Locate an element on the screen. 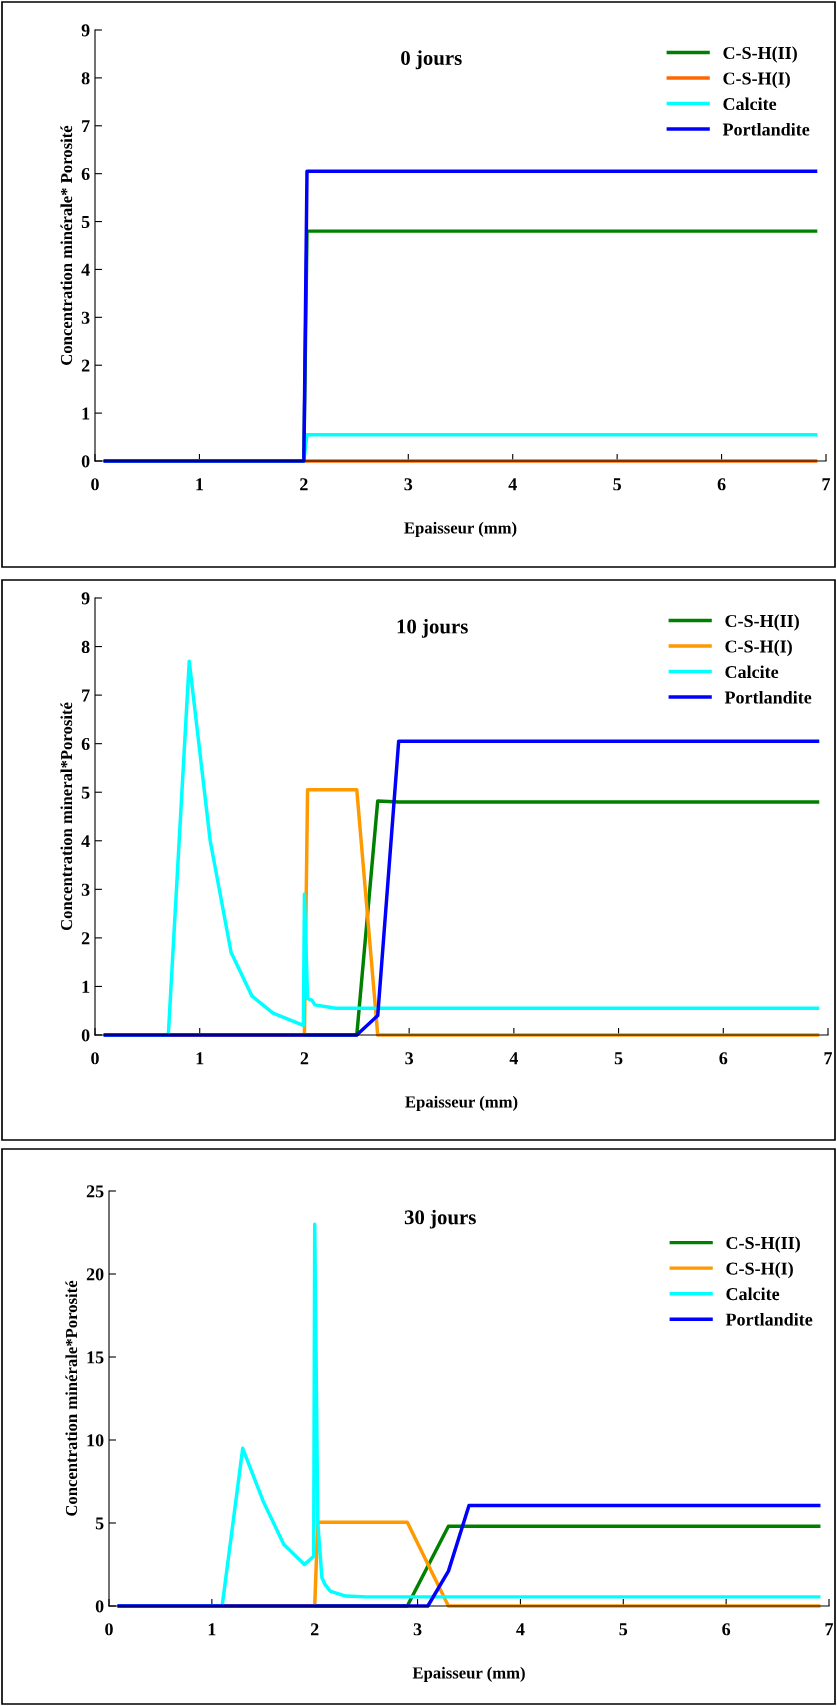 Image resolution: width=837 pixels, height=1706 pixels. y-tick-label: 20 is located at coordinates (95, 1274).